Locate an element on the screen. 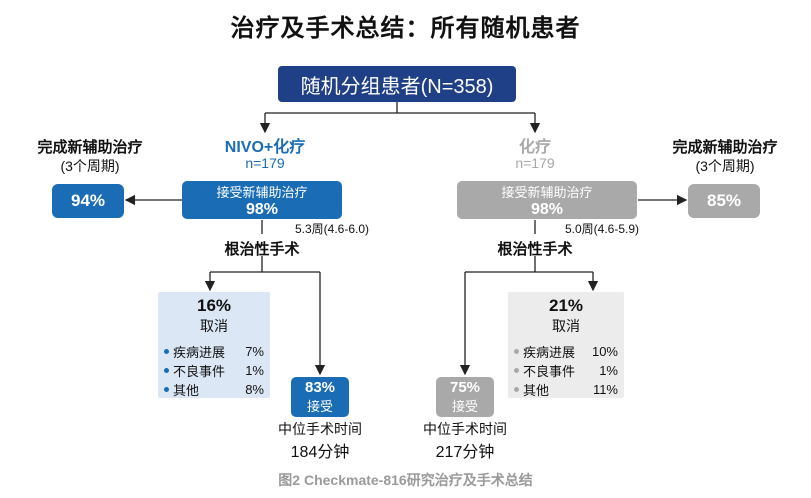  right-reason-row: 其他 11% is located at coordinates (566, 389).